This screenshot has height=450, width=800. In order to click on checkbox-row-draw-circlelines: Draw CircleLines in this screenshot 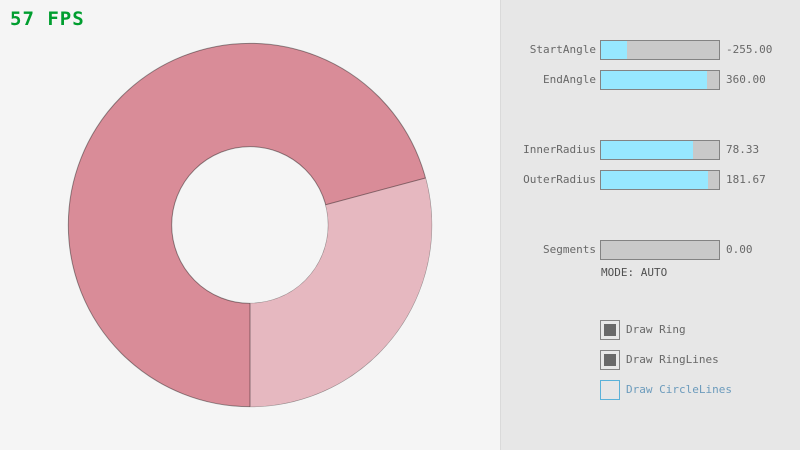, I will do `click(650, 390)`.